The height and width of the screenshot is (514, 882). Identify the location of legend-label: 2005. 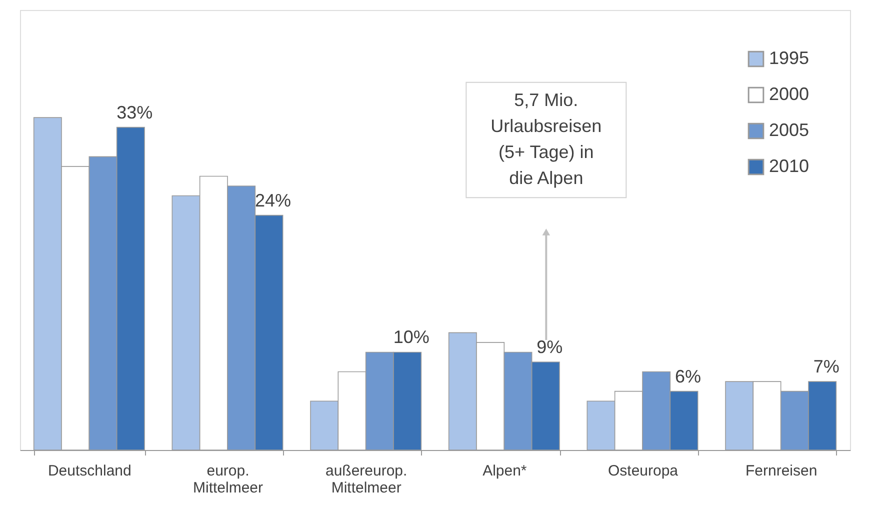
(789, 130).